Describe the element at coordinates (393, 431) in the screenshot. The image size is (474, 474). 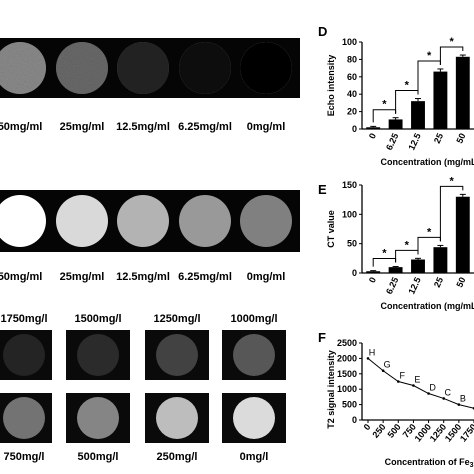
I see `x-tick-label: 500` at that location.